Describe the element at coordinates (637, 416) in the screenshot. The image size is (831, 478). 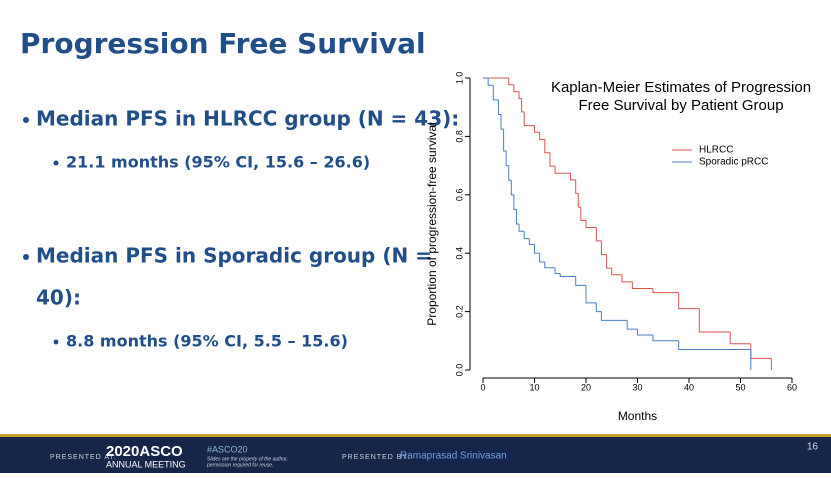
I see `x-axis-label: Months` at that location.